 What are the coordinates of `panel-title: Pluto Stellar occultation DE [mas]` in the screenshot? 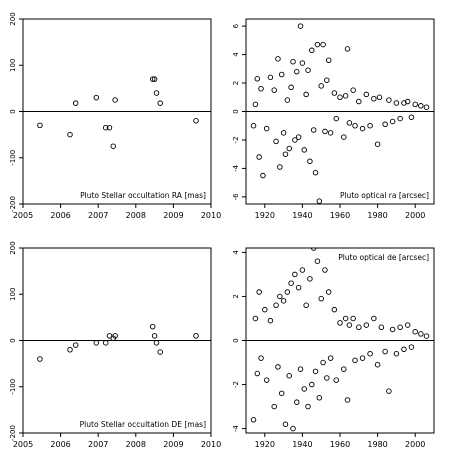 It's located at (143, 424).